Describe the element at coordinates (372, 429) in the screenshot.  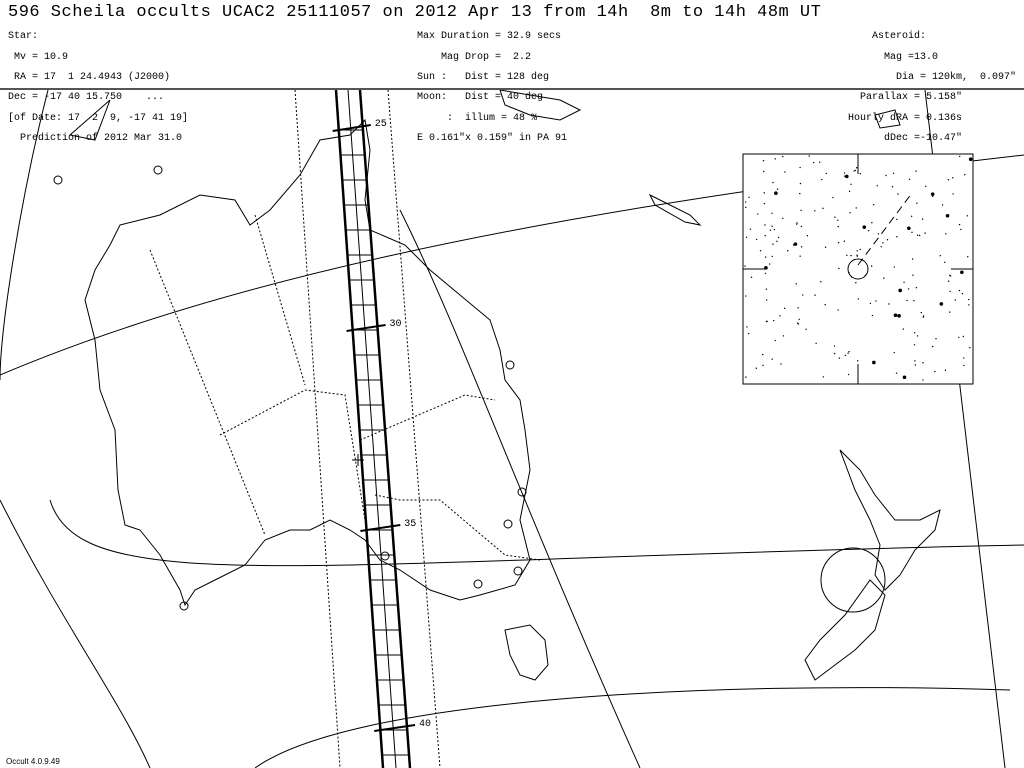
I see `centre-line` at that location.